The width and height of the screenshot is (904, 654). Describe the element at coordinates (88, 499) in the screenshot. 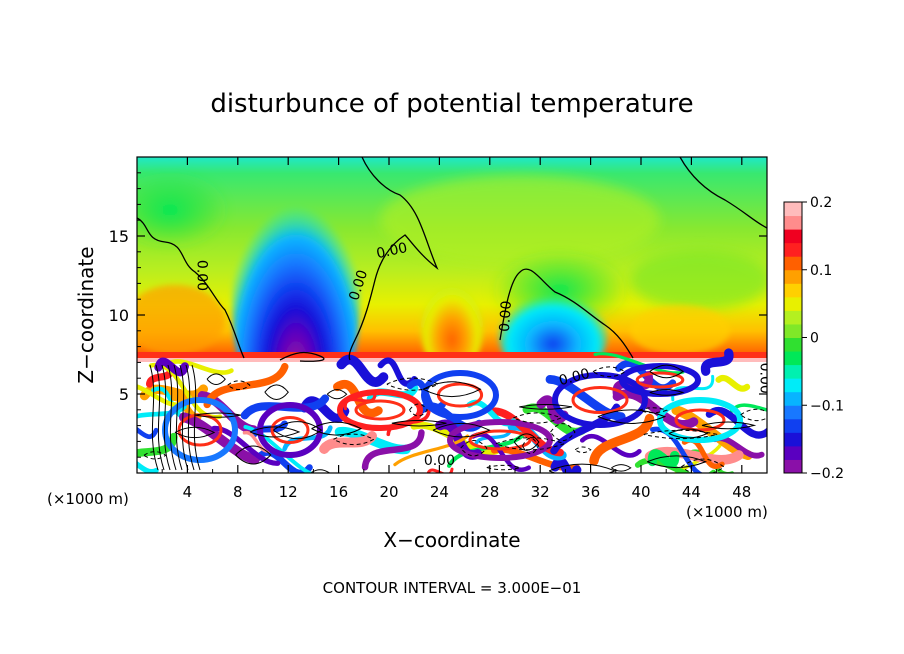

I see `x-unit-left: (×1000 m)` at that location.